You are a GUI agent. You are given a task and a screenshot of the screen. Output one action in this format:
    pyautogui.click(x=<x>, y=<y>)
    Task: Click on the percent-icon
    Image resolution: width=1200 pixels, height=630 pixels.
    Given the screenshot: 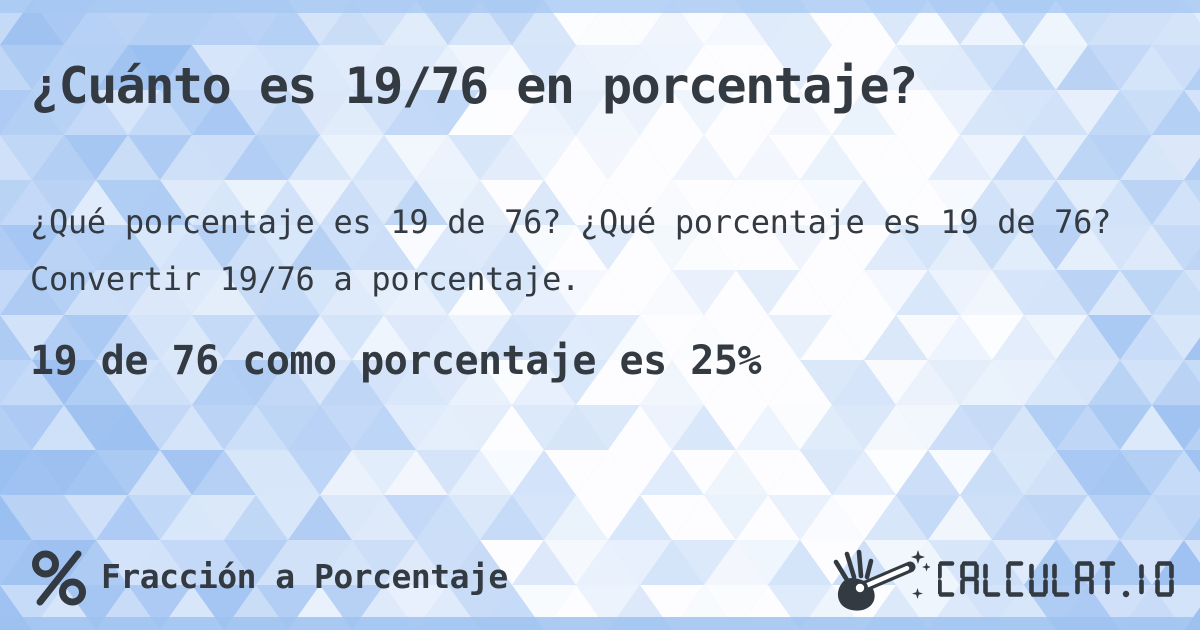 What is the action you would take?
    pyautogui.click(x=59, y=578)
    